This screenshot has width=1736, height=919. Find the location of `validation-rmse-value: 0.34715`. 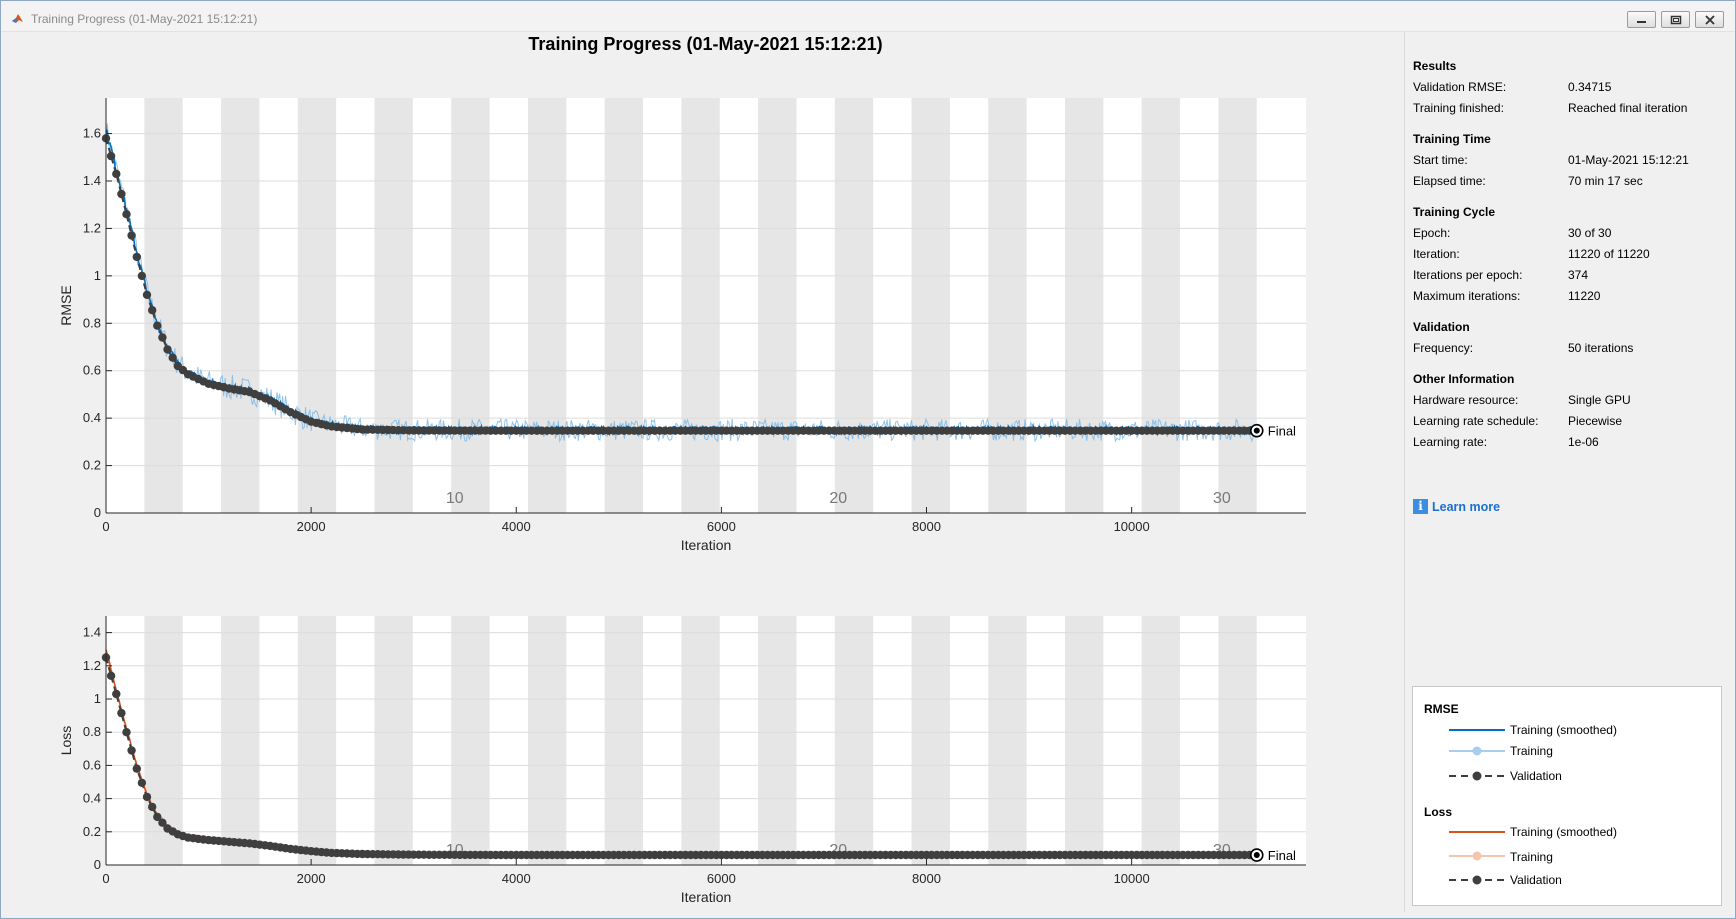

validation-rmse-value: 0.34715 is located at coordinates (1590, 87).